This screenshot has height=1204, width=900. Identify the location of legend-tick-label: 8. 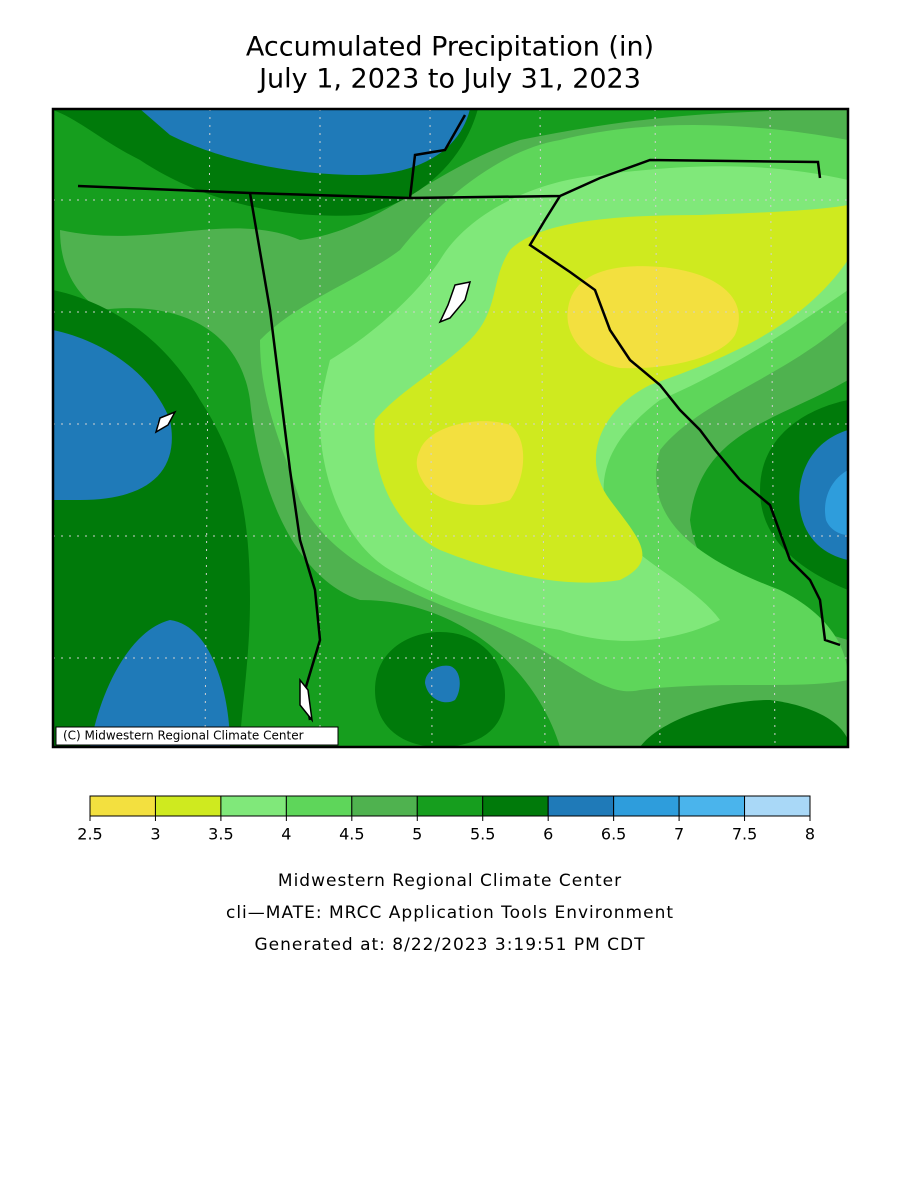
(810, 834).